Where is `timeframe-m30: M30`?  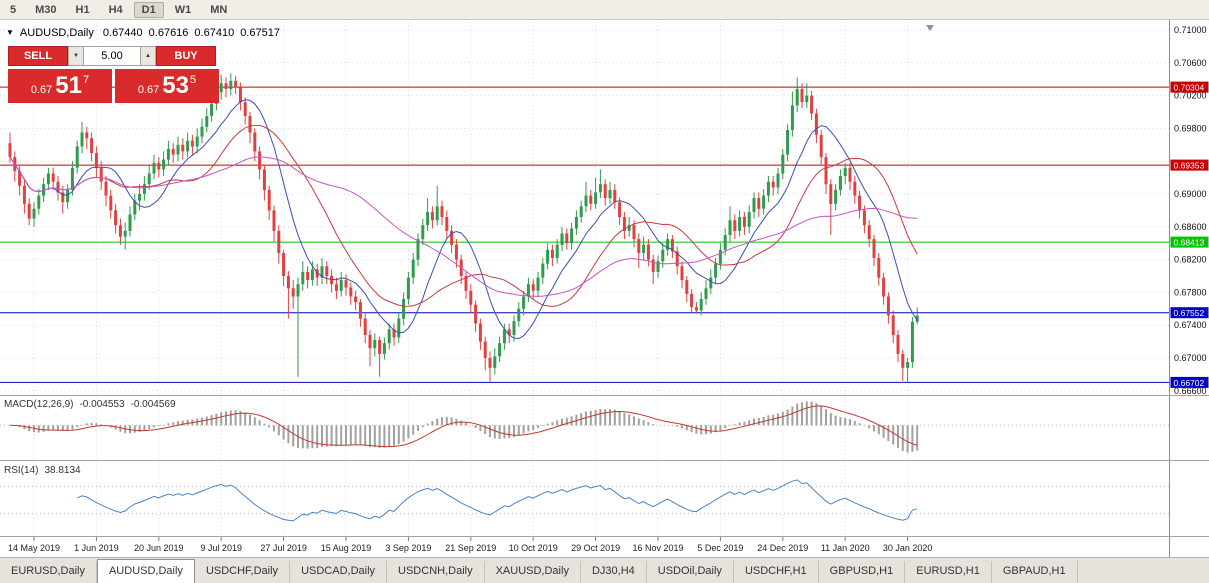
timeframe-m30: M30 is located at coordinates (45, 10).